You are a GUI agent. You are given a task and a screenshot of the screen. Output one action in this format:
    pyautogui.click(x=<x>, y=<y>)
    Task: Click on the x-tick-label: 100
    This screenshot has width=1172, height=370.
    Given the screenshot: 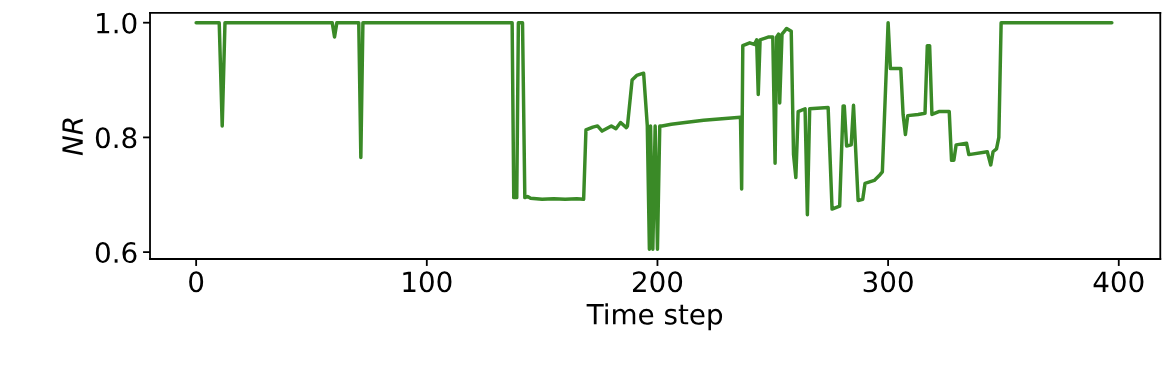 What is the action you would take?
    pyautogui.click(x=427, y=282)
    